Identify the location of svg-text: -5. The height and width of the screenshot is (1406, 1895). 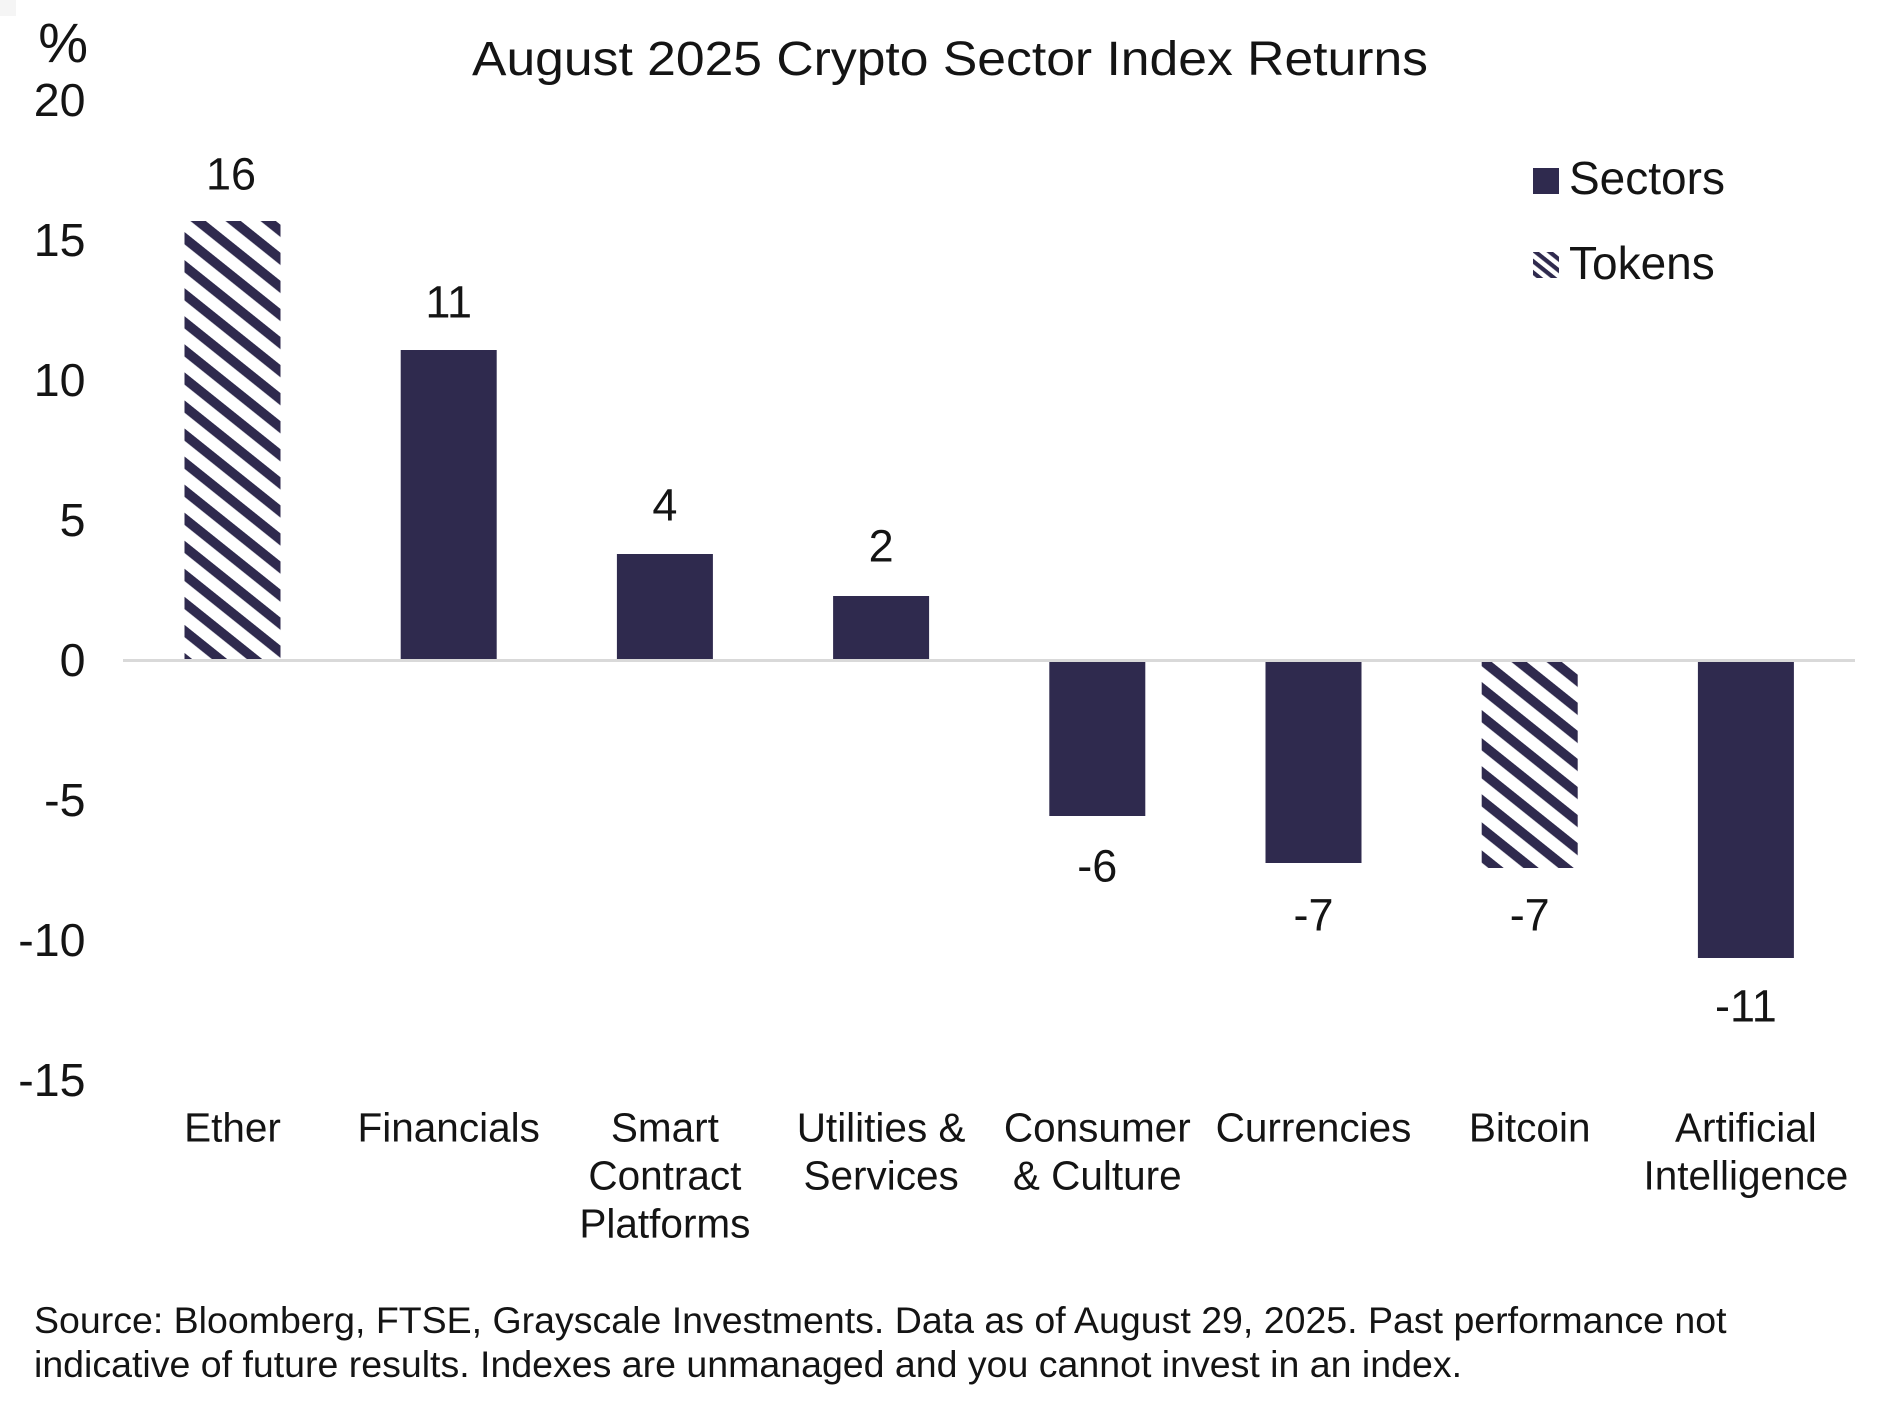
(64, 800).